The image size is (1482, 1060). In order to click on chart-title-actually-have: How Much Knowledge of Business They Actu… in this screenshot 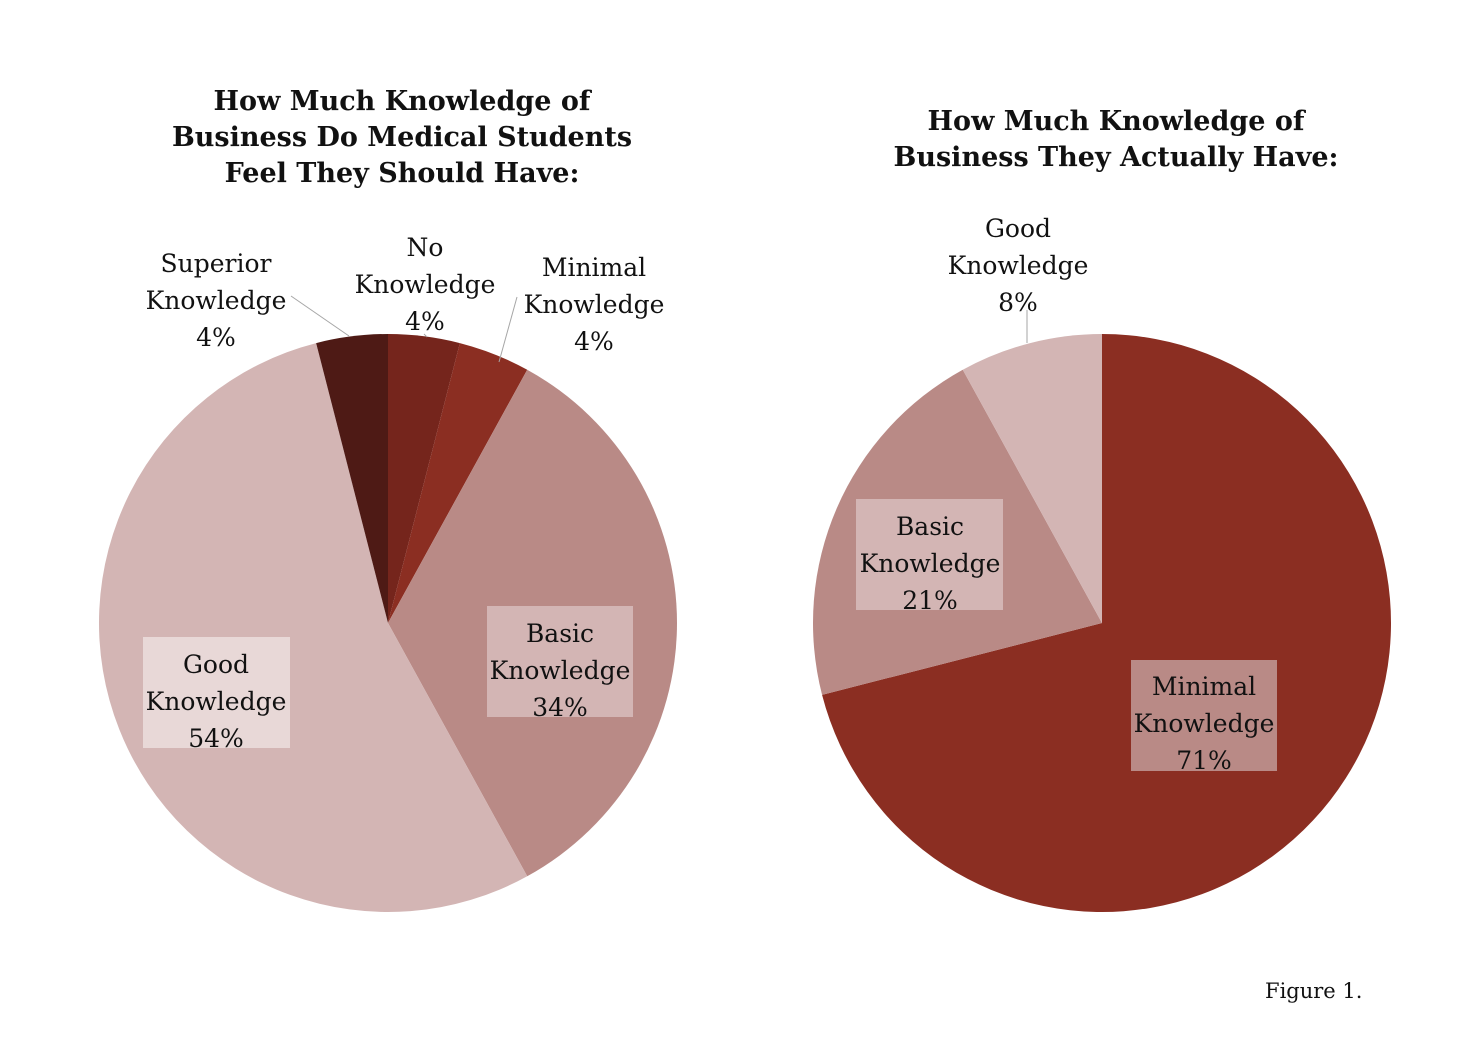, I will do `click(1116, 140)`.